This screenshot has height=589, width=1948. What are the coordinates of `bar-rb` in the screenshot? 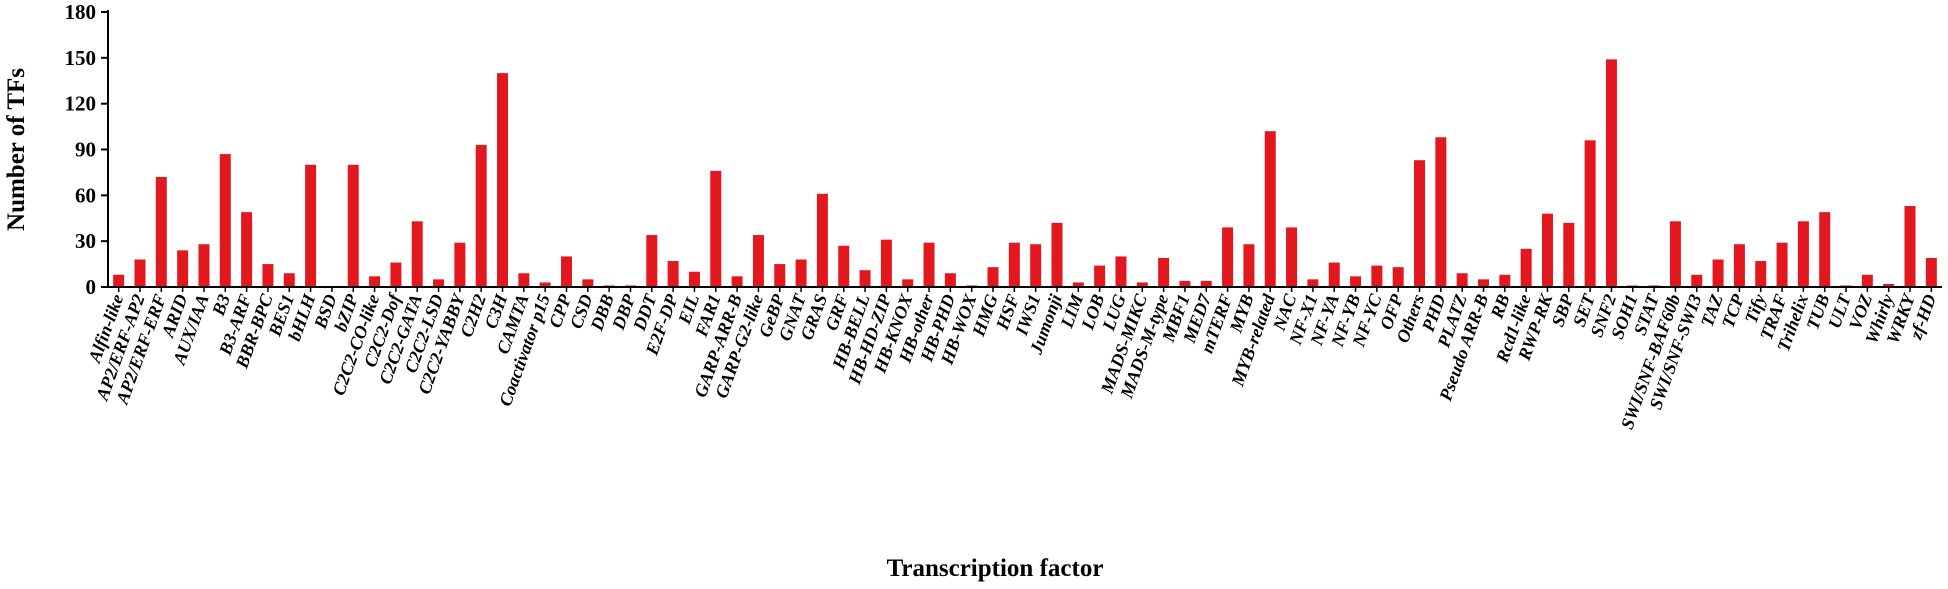 It's located at (1505, 280).